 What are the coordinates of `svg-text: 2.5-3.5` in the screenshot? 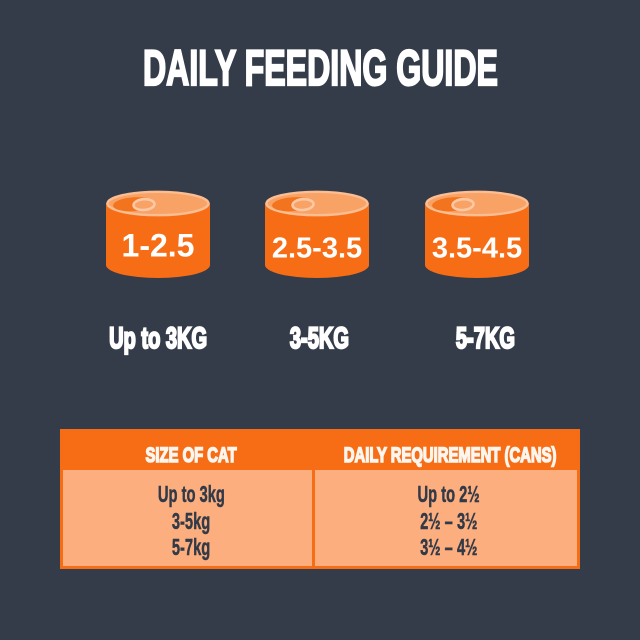 It's located at (317, 248).